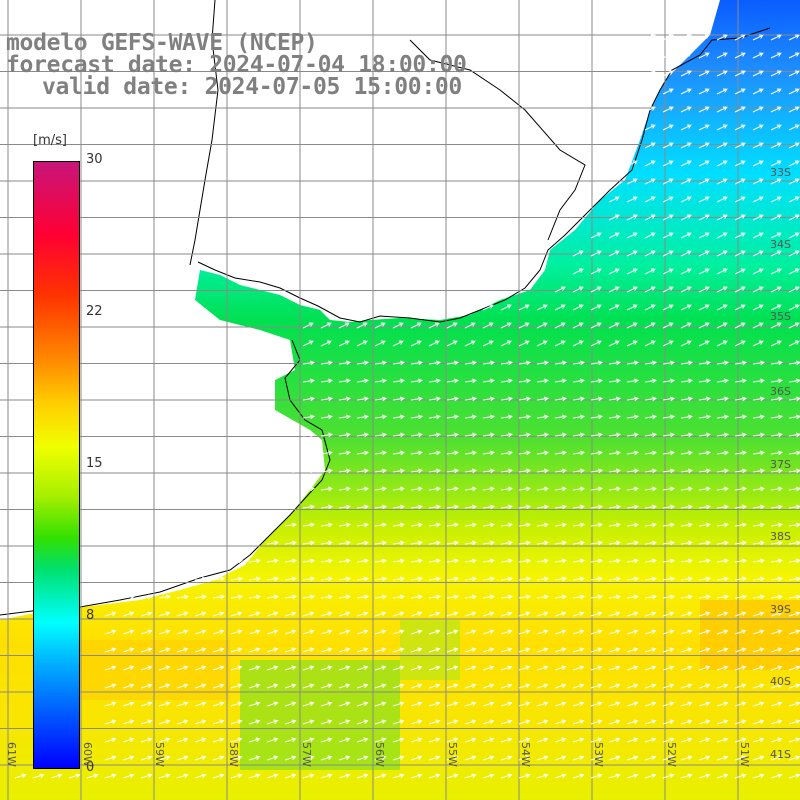  Describe the element at coordinates (236, 65) in the screenshot. I see `forecast-date: forecast date: 2024-07-04 18:00:00` at that location.